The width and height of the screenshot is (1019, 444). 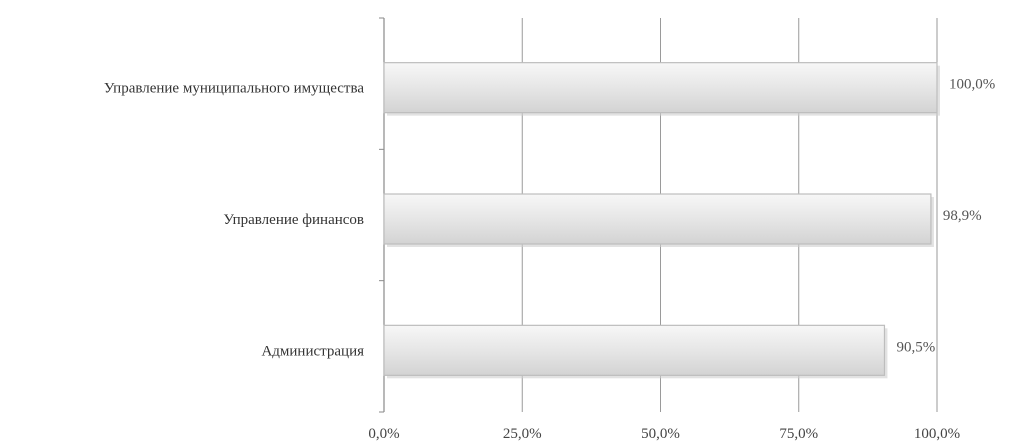 What do you see at coordinates (383, 434) in the screenshot?
I see `x-tick-label: 0,0%` at bounding box center [383, 434].